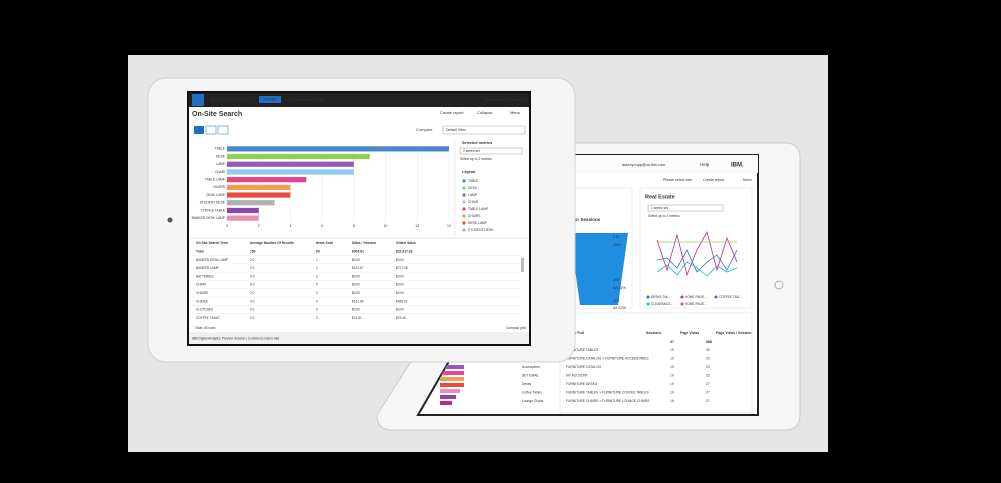 The width and height of the screenshot is (1001, 483). What do you see at coordinates (620, 288) in the screenshot?
I see `funnel-number: 62.22%` at bounding box center [620, 288].